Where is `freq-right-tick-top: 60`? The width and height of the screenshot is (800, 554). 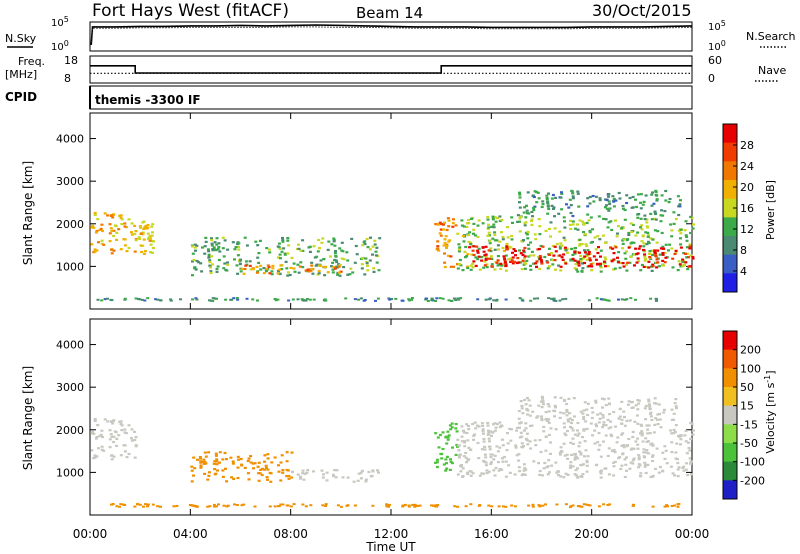 freq-right-tick-top: 60 is located at coordinates (715, 60).